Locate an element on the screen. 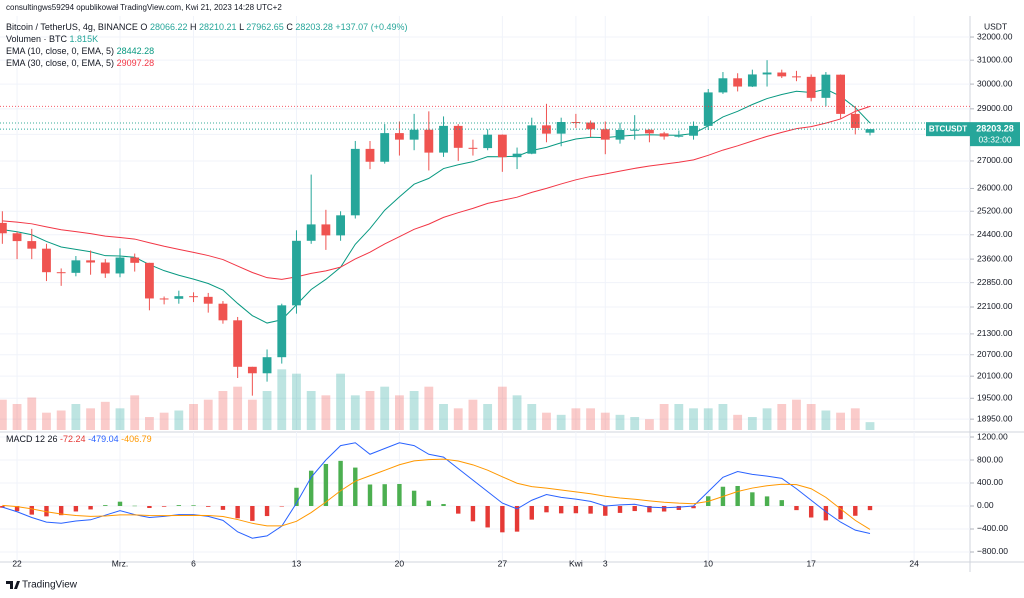 The width and height of the screenshot is (1024, 598). ema-value: 29097.28 is located at coordinates (136, 63).